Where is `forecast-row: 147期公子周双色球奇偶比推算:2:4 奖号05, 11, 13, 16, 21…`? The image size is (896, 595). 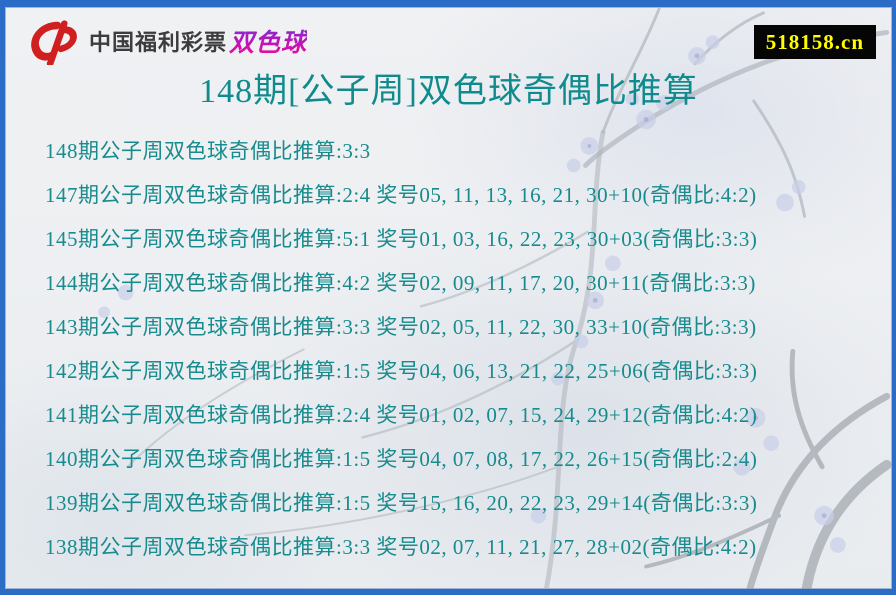
forecast-row: 147期公子周双色球奇偶比推算:2:4 奖号05, 11, 13, 16, 21… is located at coordinates (401, 195).